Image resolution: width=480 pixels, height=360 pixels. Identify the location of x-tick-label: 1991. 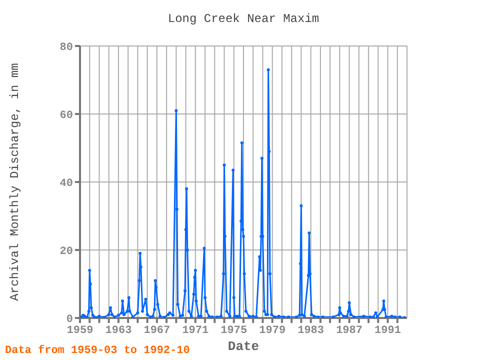
(388, 330).